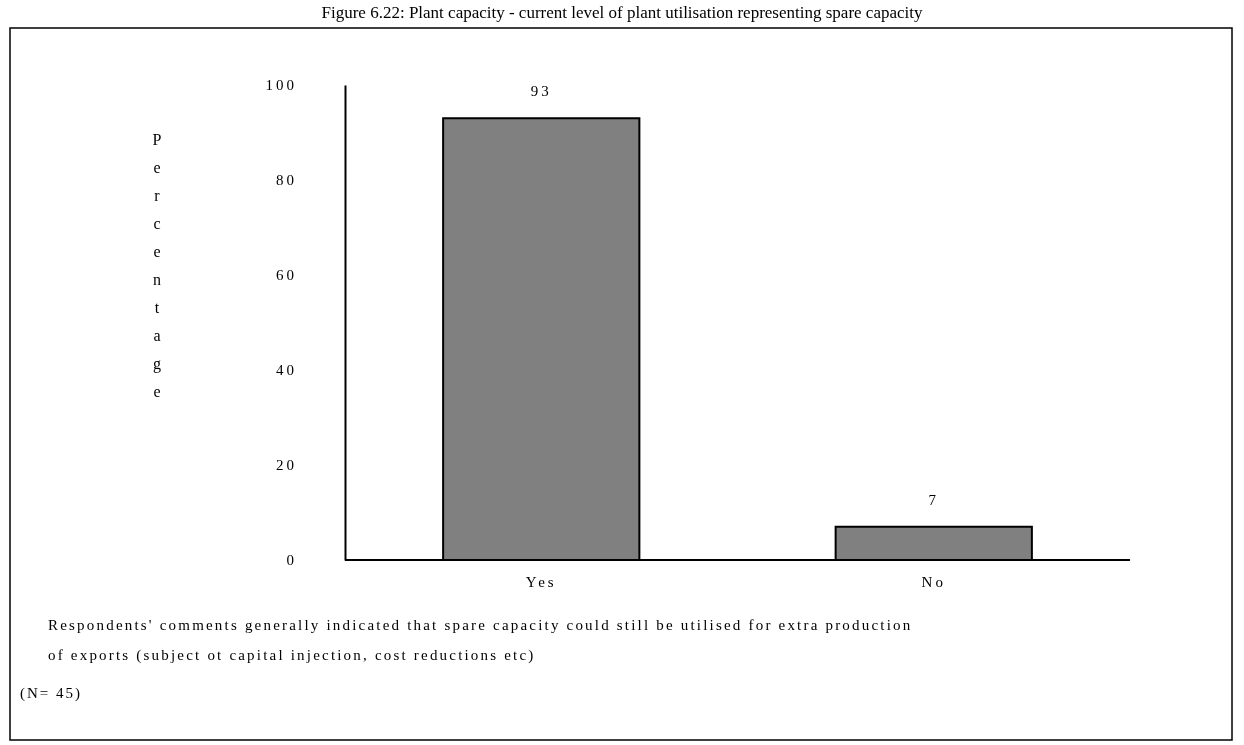  What do you see at coordinates (291, 560) in the screenshot?
I see `y-tick-label: 0` at bounding box center [291, 560].